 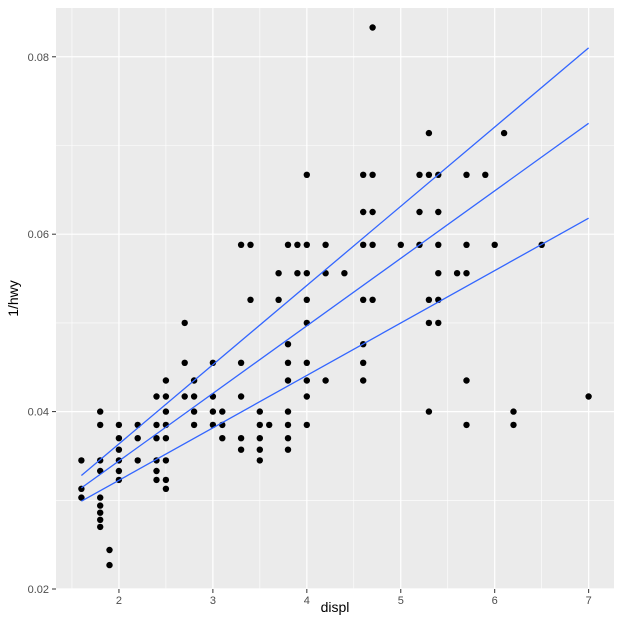 I want to click on x-axis-title: displ, so click(x=335, y=607).